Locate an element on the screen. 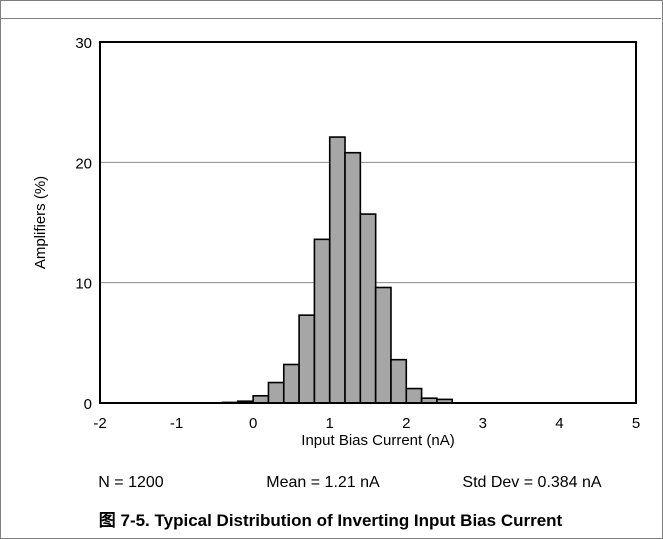  x-tick-label-0: -2 is located at coordinates (99, 423).